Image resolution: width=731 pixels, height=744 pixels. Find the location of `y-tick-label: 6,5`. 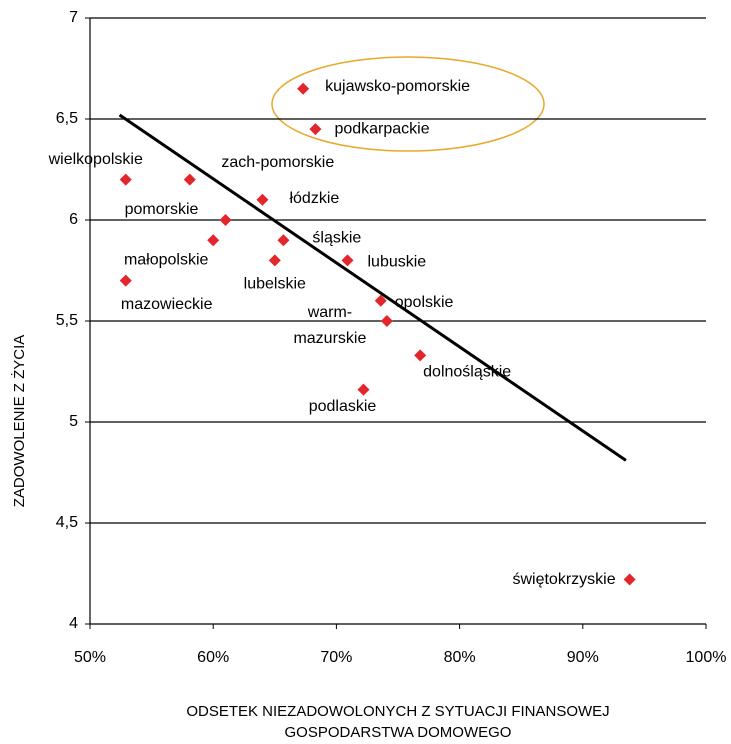

y-tick-label: 6,5 is located at coordinates (67, 118).